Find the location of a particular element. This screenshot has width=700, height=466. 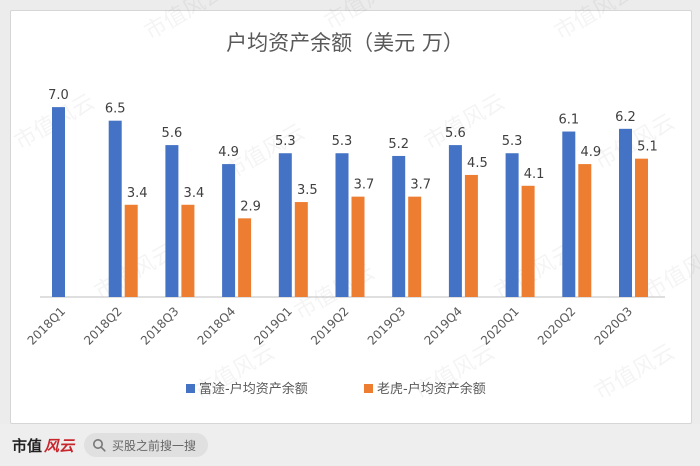

brand-name: 市值 is located at coordinates (27, 445).